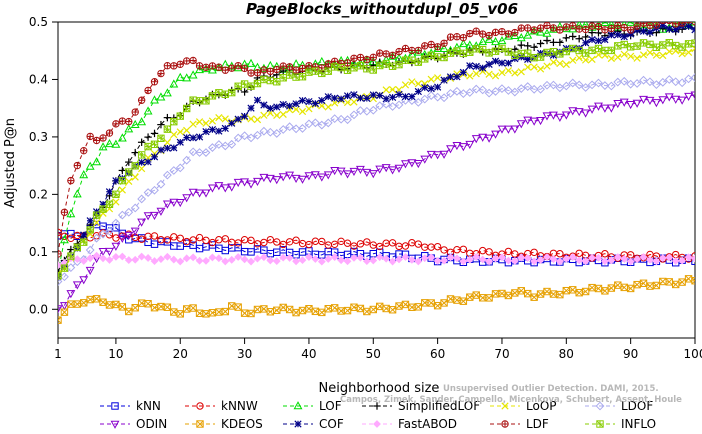 This screenshot has height=434, width=702. I want to click on legend-label: LoOP, so click(541, 406).